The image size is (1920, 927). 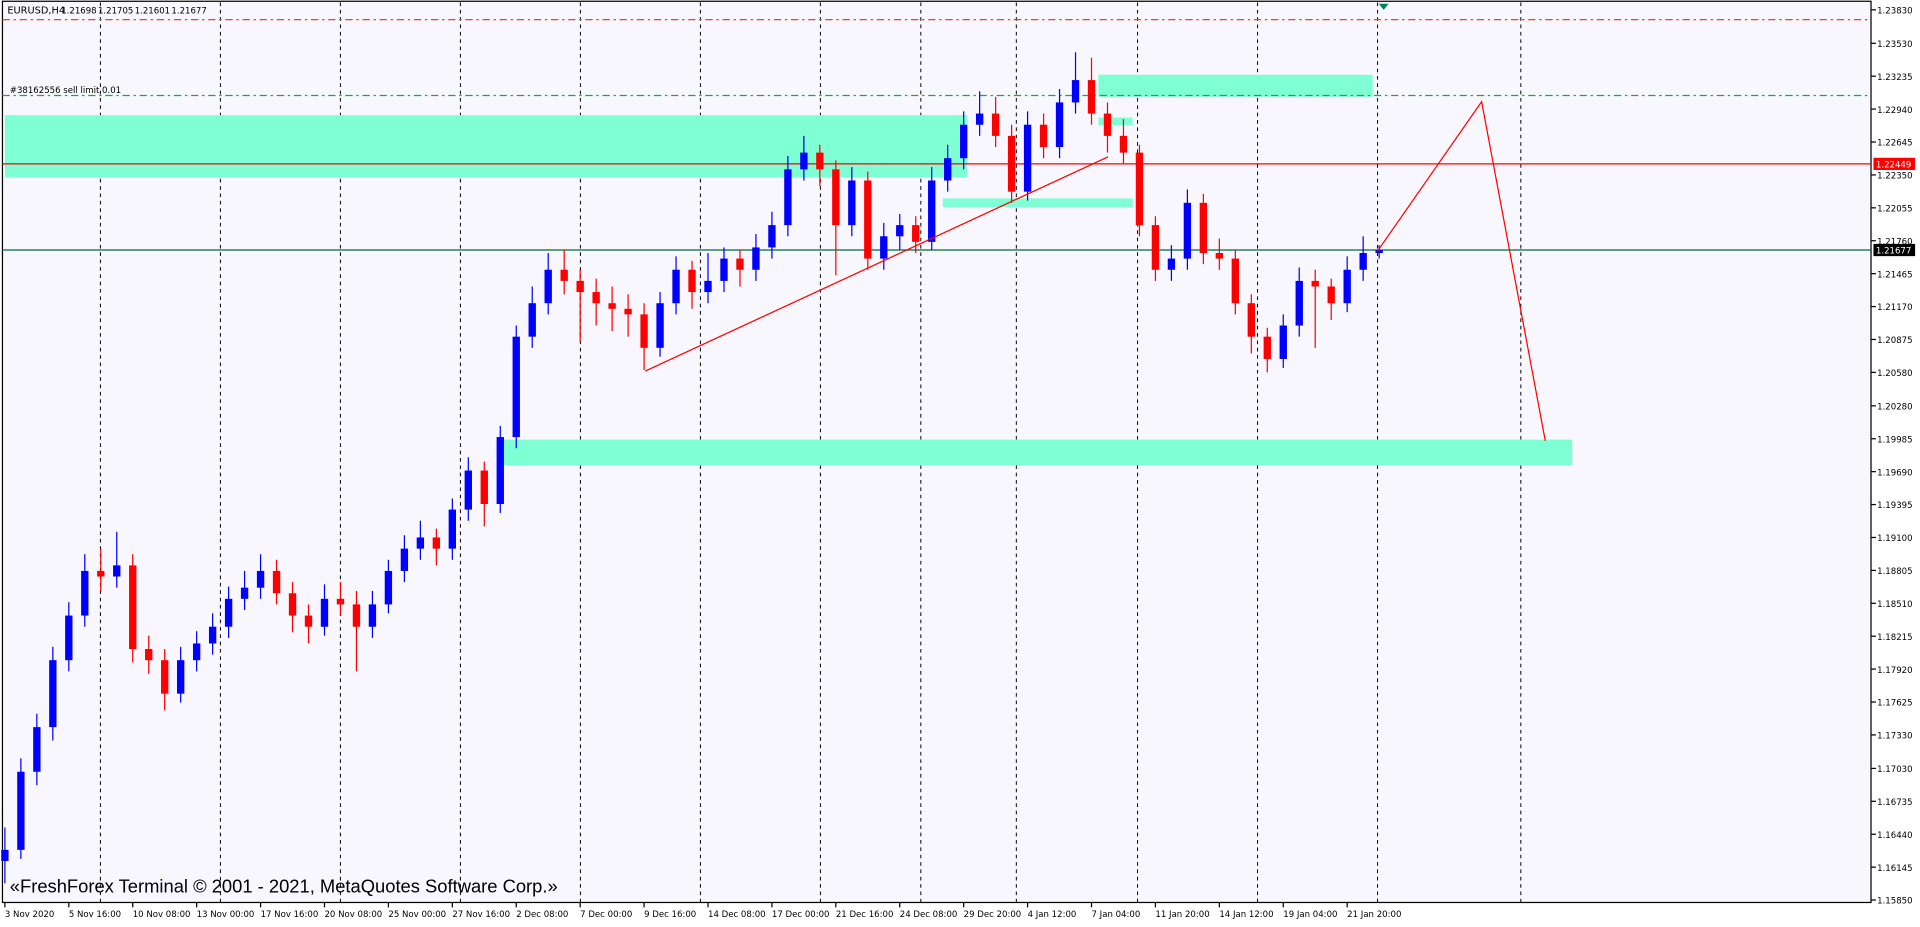 What do you see at coordinates (481, 915) in the screenshot?
I see `x-tick-label: 27 Nov 16:00` at bounding box center [481, 915].